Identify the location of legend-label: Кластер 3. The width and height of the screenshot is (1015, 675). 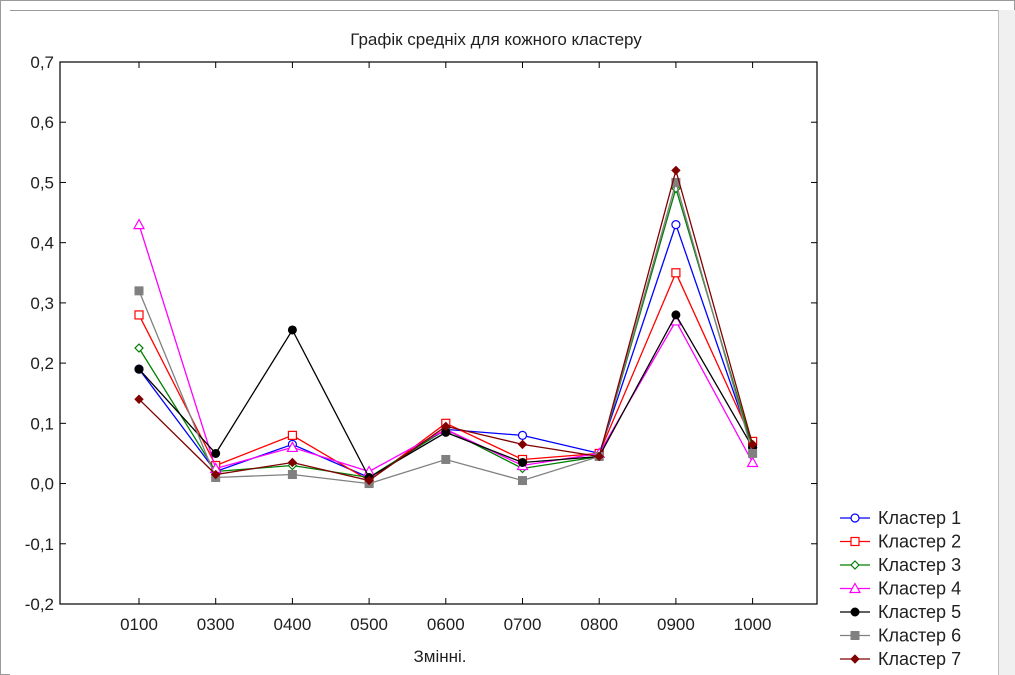
(919, 565).